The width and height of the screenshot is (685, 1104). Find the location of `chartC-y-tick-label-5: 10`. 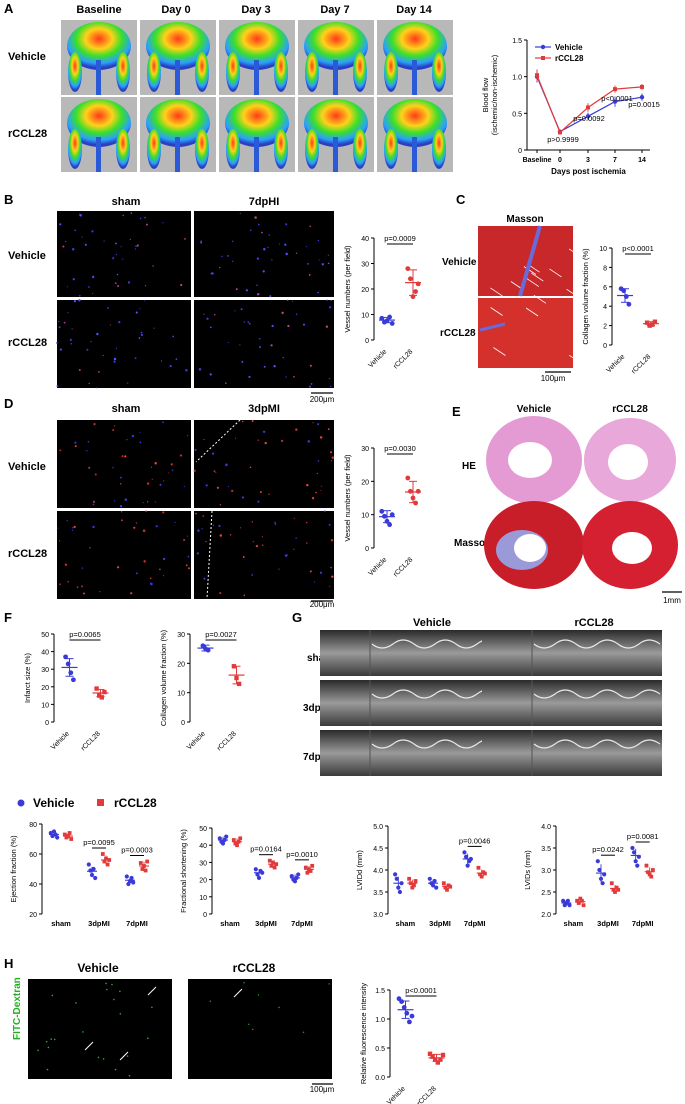

chartC-y-tick-label-5: 10 is located at coordinates (603, 249).